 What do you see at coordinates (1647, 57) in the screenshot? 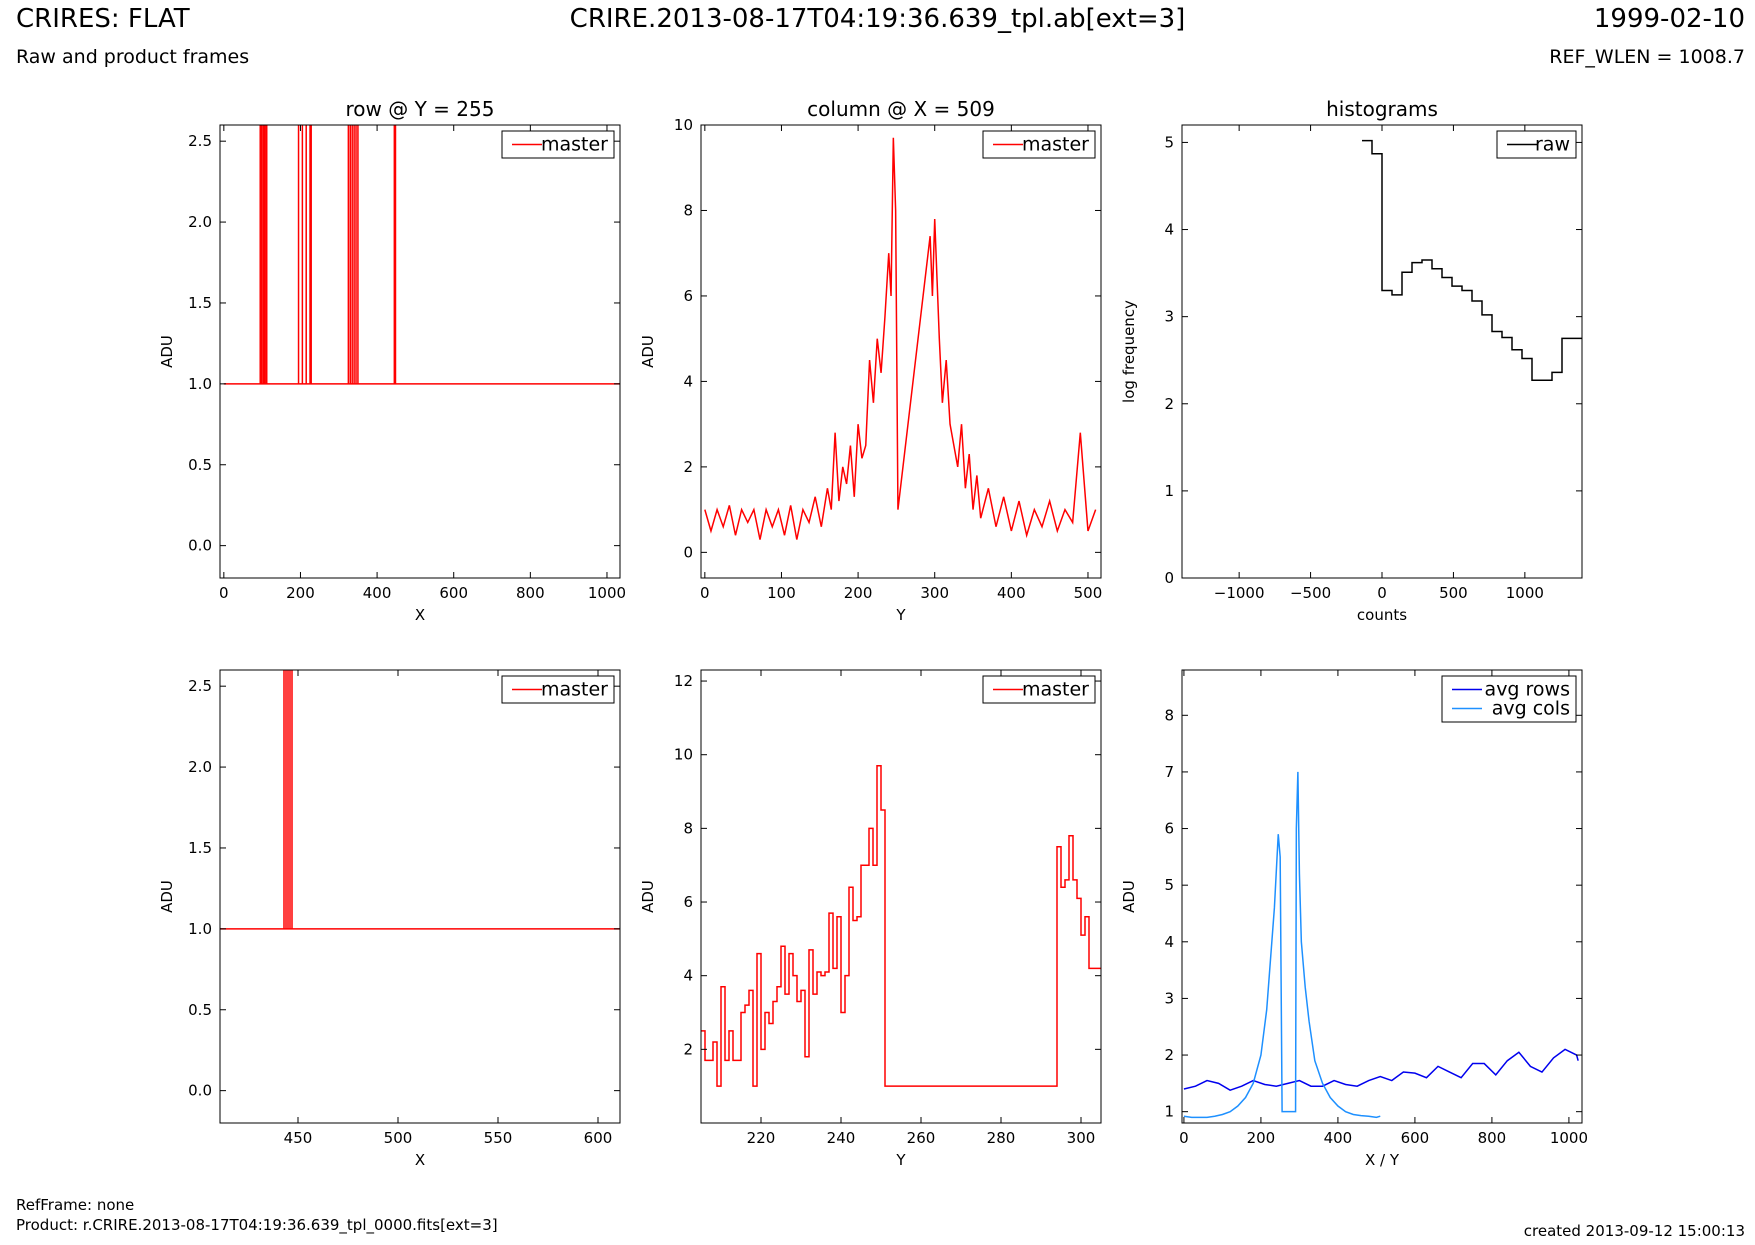
I see `ref-wlen-label: REF_WLEN = 1008.7` at bounding box center [1647, 57].